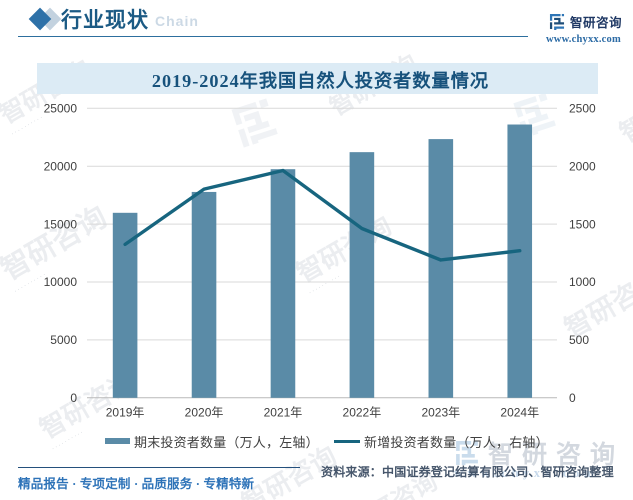 This screenshot has height=500, width=633. What do you see at coordinates (136, 484) in the screenshot?
I see `footer-tagline: 精品报告 · 专项定制 · 品质服务 · 专精特新` at bounding box center [136, 484].